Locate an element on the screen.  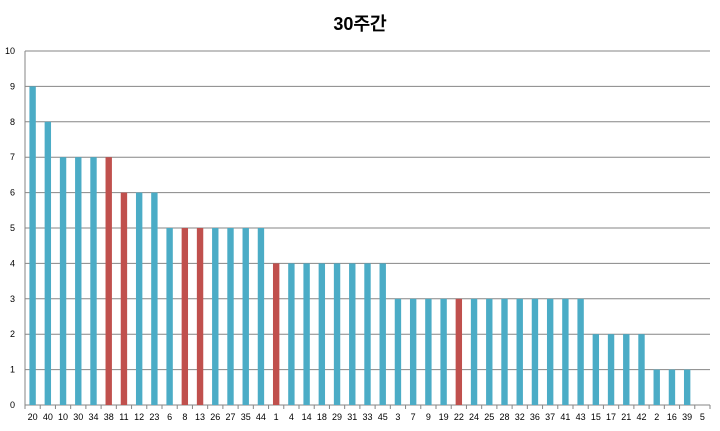
x-tick-label: 12 is located at coordinates (139, 417).